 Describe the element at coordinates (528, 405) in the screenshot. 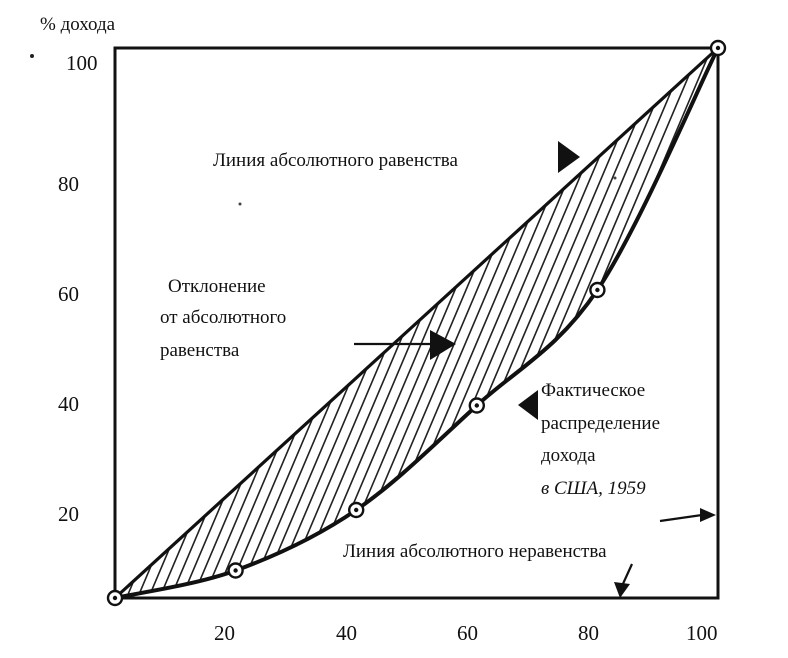

I see `actual-arrow-icon` at that location.